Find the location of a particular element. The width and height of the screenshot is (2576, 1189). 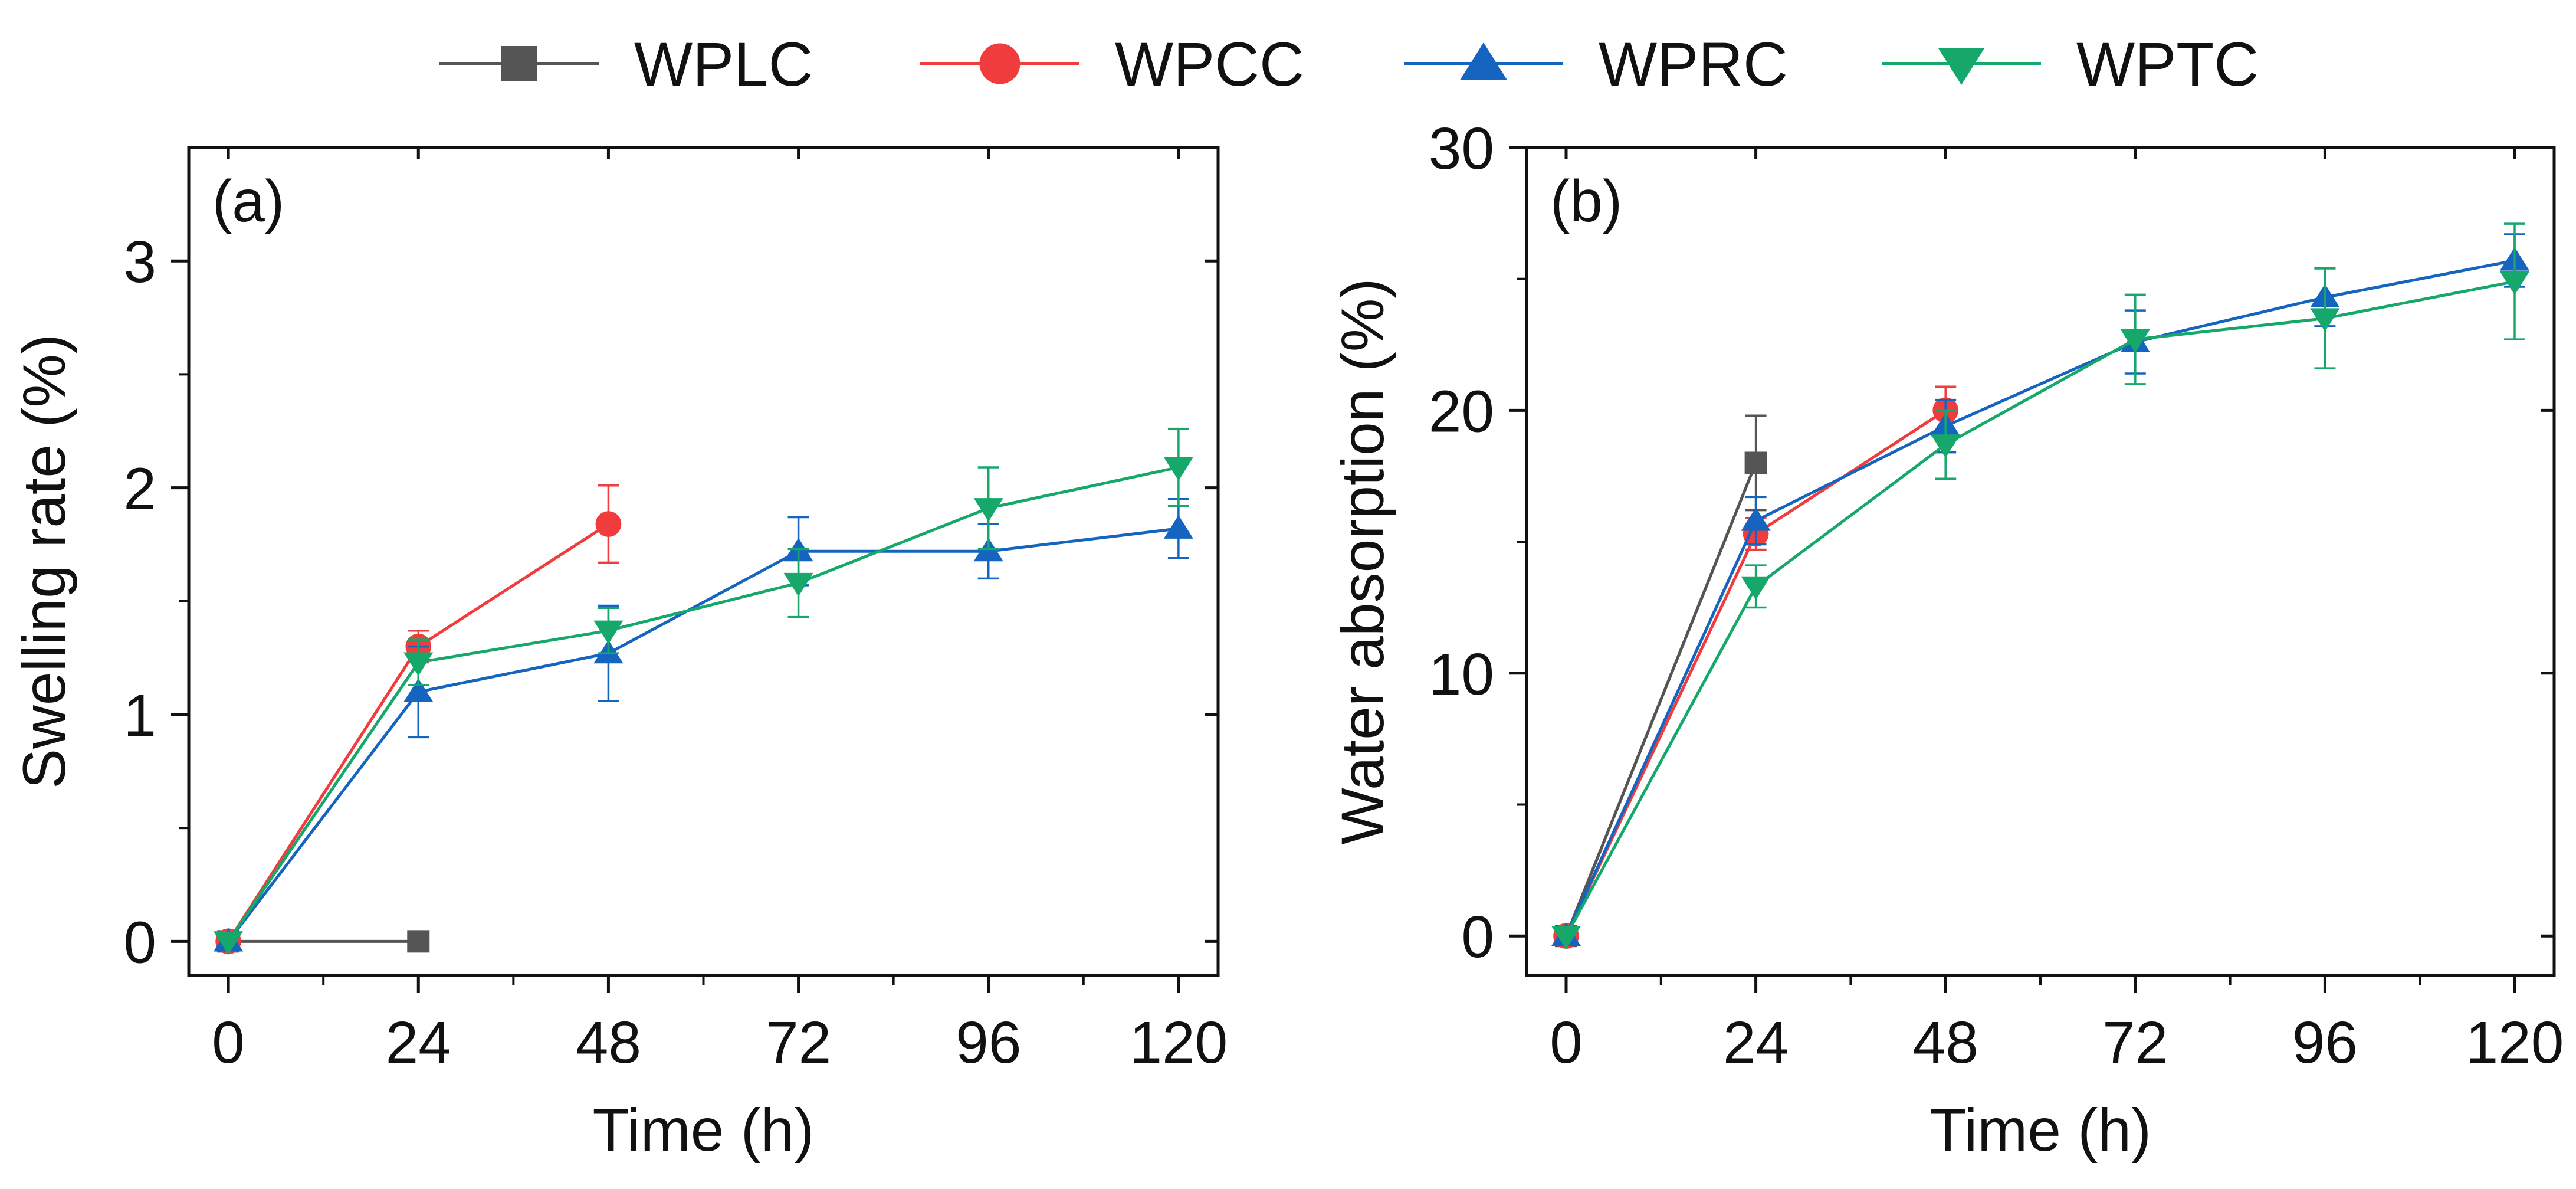

y-tick-label-a-0: 0 is located at coordinates (139, 942).